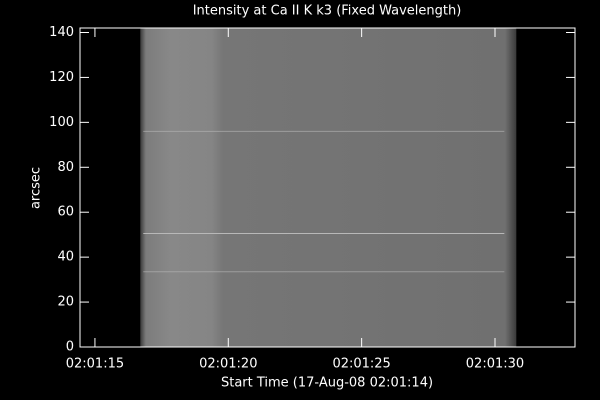  Describe the element at coordinates (65, 167) in the screenshot. I see `y-tick-label: 80` at that location.